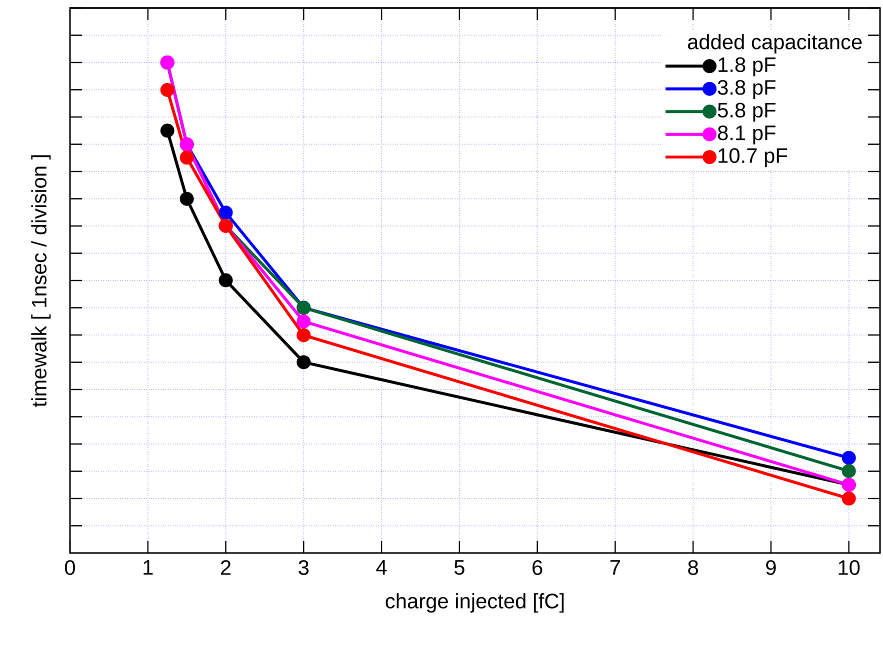  What do you see at coordinates (41, 281) in the screenshot?
I see `y-axis-title: timewalk [ 1nsec / division ]` at bounding box center [41, 281].